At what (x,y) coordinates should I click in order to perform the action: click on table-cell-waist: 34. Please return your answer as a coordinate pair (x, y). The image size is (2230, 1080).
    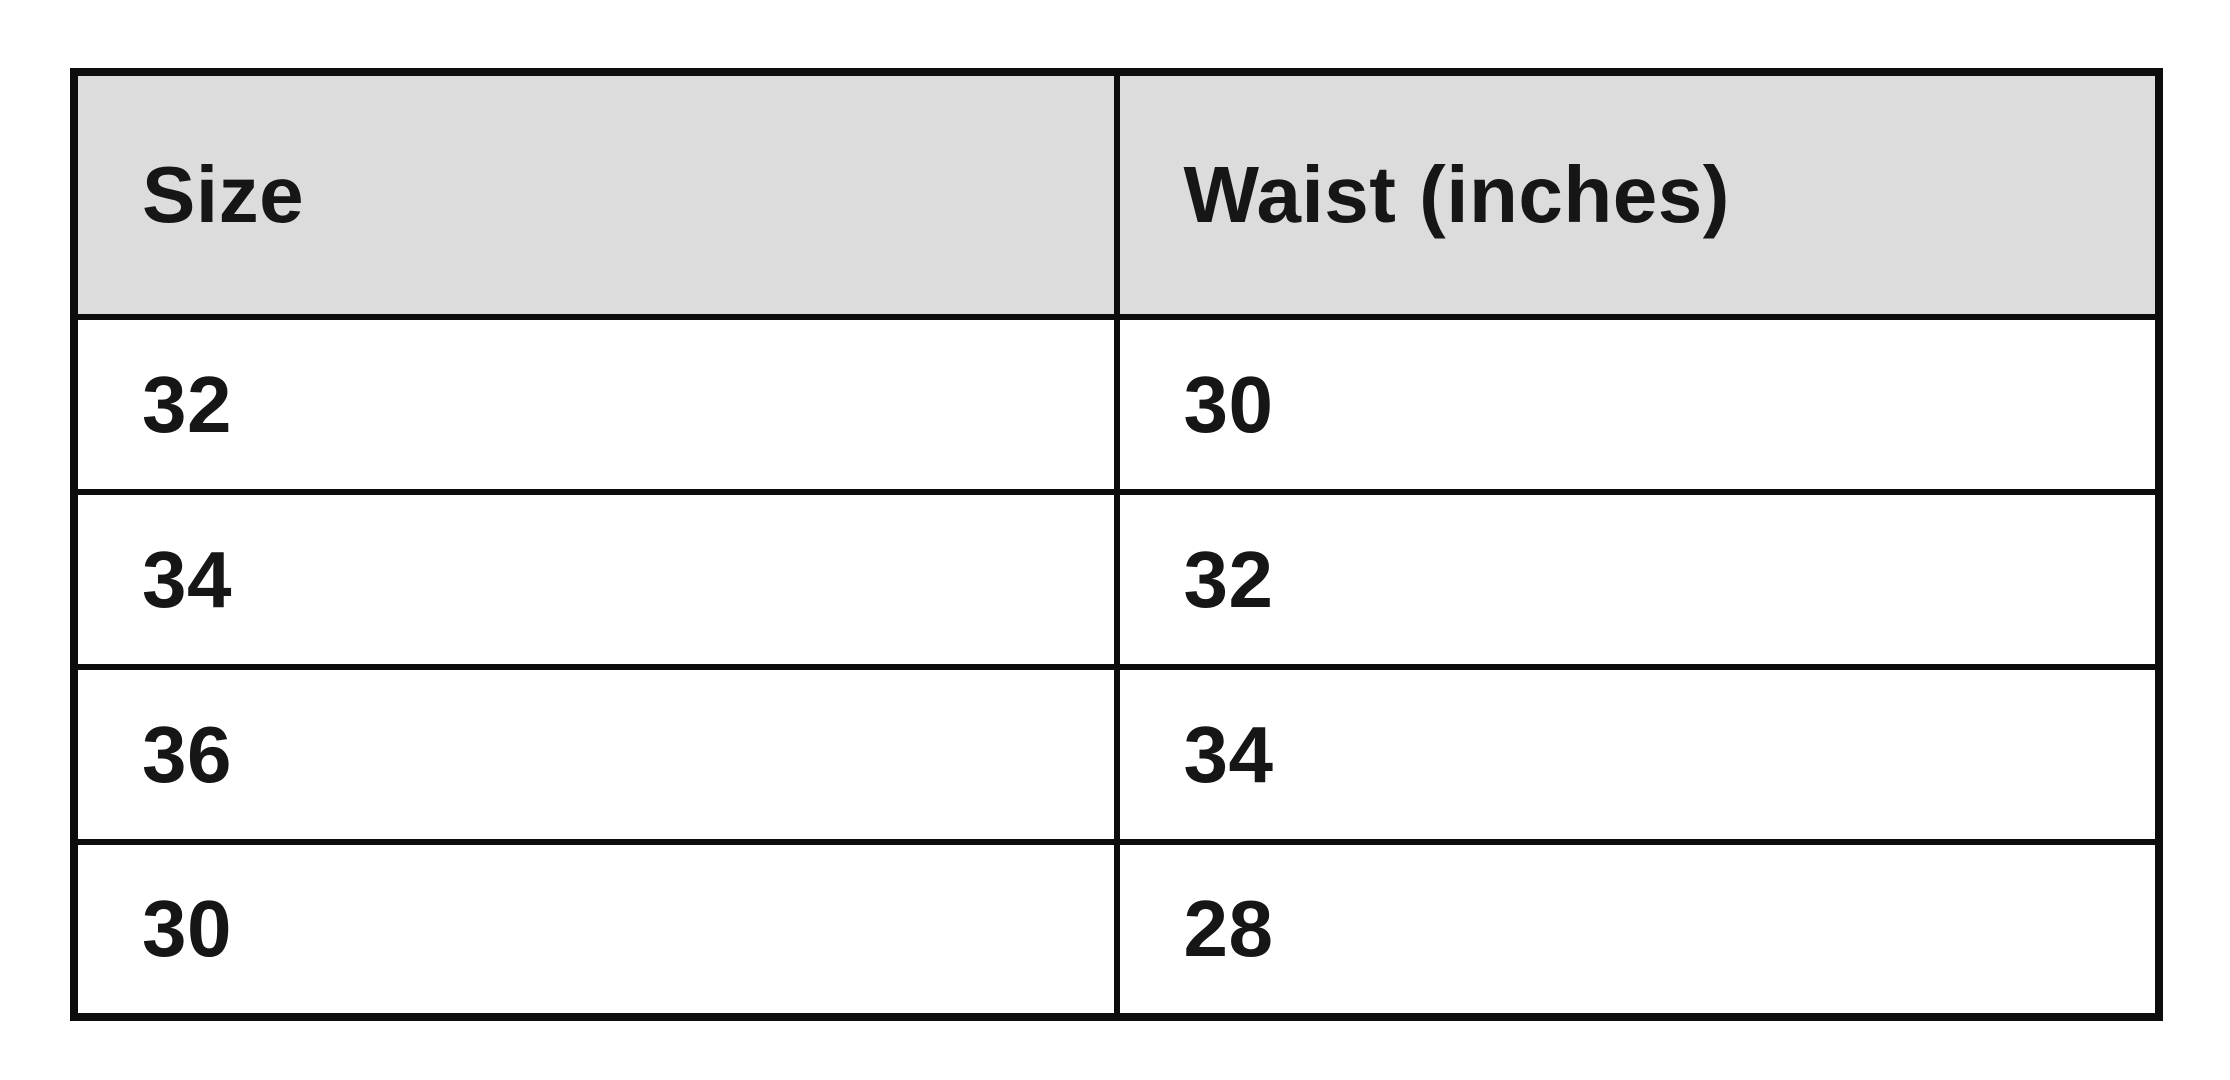
    Looking at the image, I should click on (1637, 754).